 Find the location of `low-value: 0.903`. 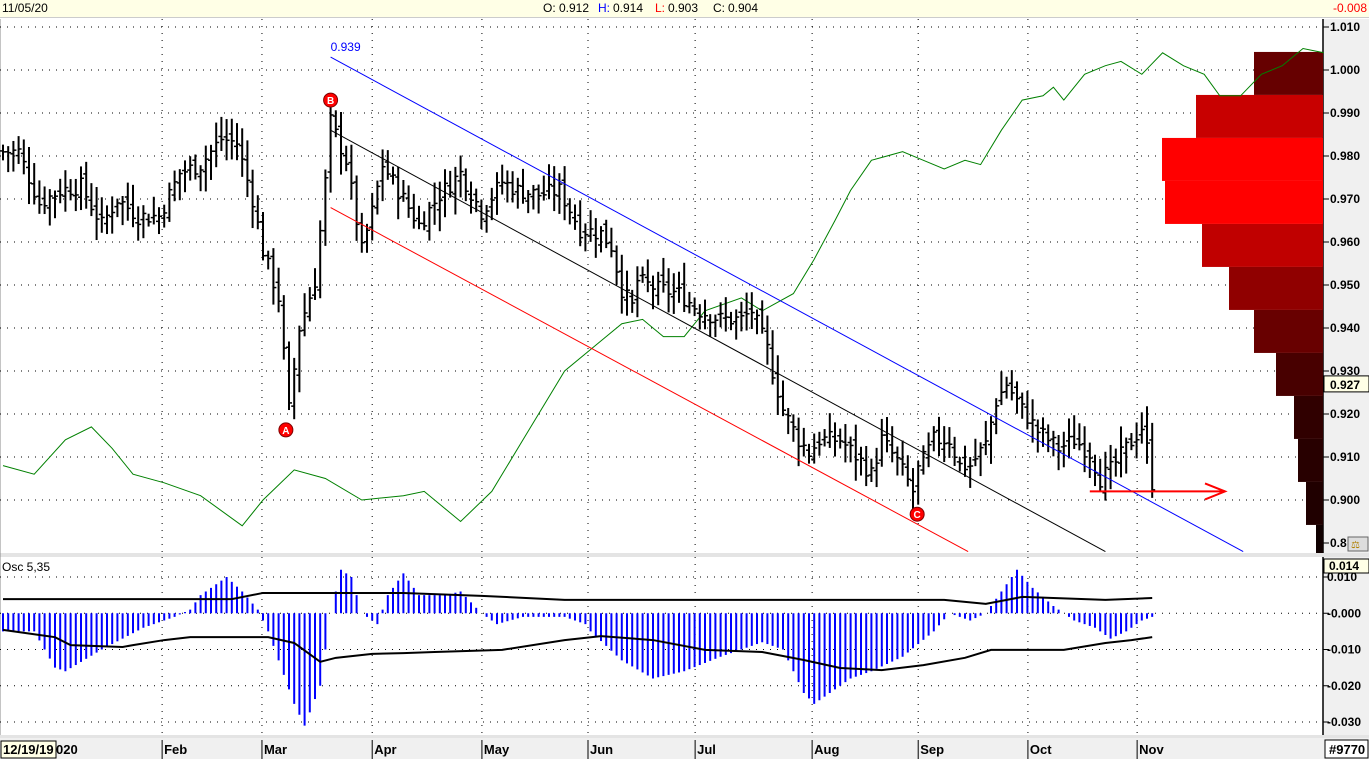

low-value: 0.903 is located at coordinates (683, 8).